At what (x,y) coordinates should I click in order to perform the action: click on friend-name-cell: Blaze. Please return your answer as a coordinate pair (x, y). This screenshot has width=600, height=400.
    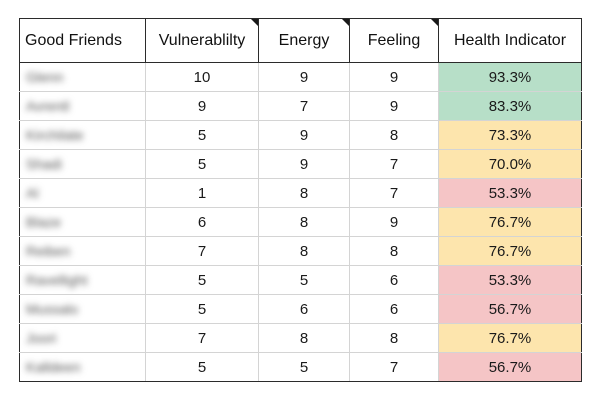
    Looking at the image, I should click on (82, 222).